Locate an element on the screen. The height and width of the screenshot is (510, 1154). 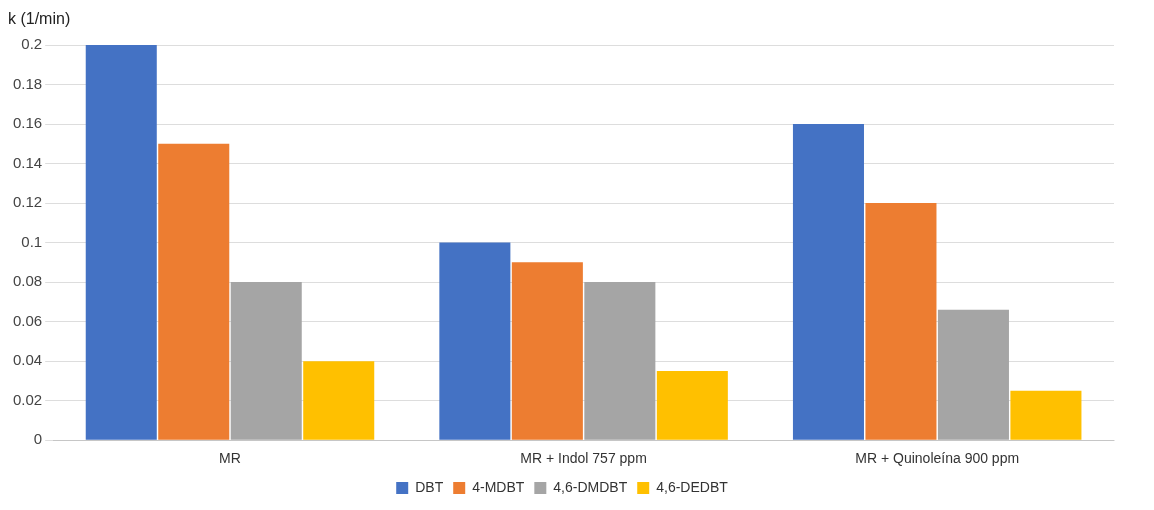
y-axis-title: k (1/min) is located at coordinates (39, 19).